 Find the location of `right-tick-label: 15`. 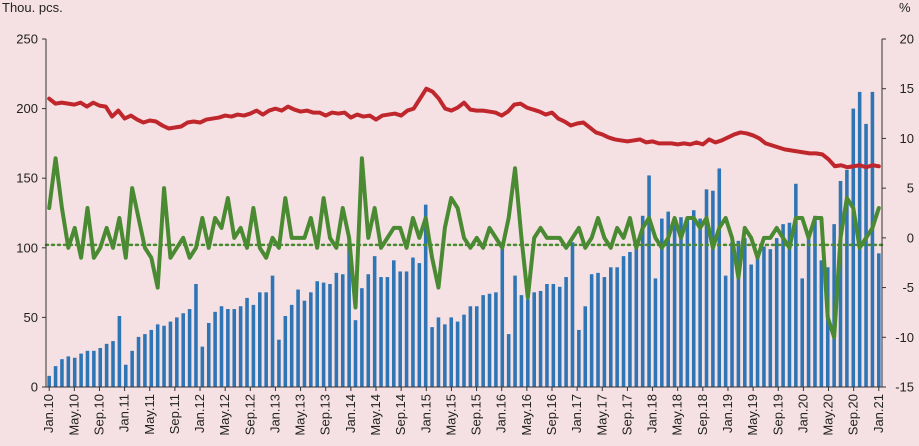

right-tick-label: 15 is located at coordinates (907, 88).